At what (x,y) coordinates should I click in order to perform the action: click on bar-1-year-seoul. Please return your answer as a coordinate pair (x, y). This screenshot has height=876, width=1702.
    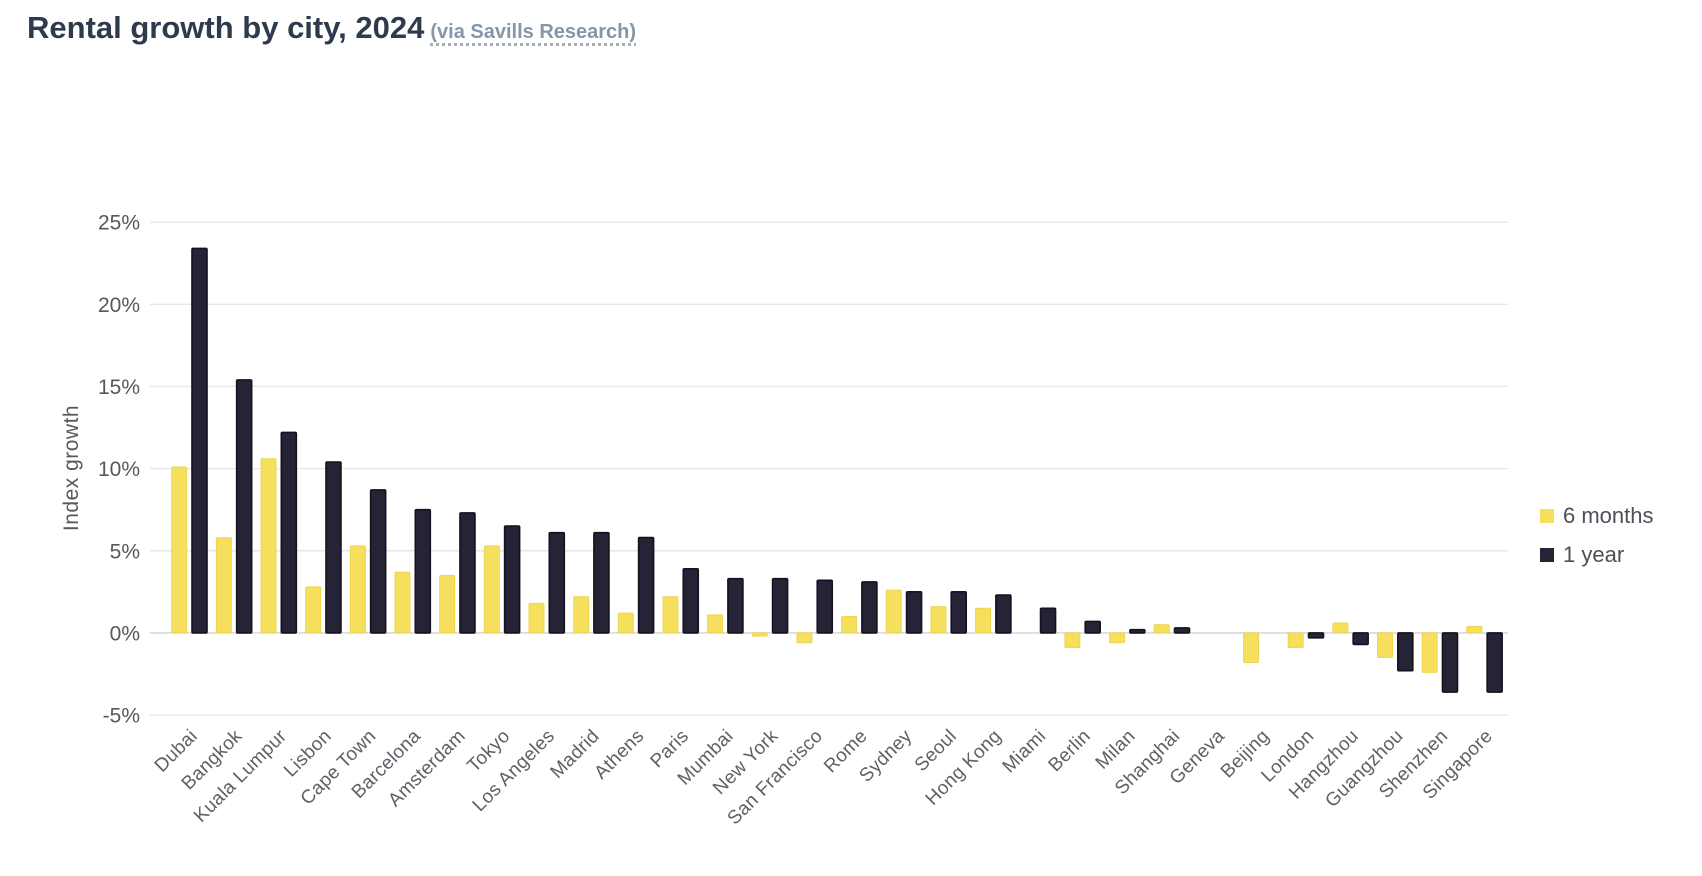
    Looking at the image, I should click on (959, 612).